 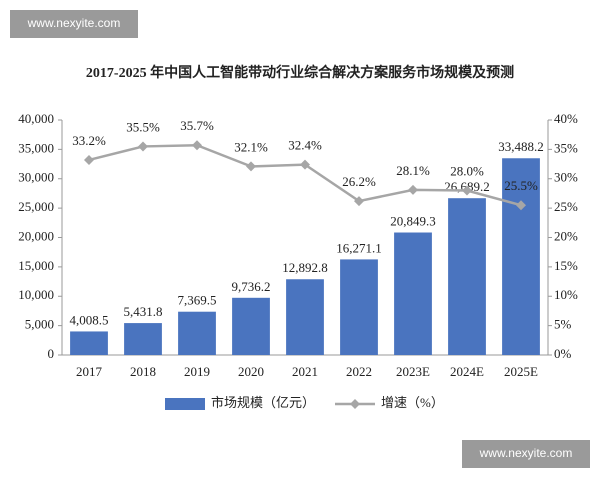 I want to click on line-value-label: 33.2%, so click(x=89, y=140).